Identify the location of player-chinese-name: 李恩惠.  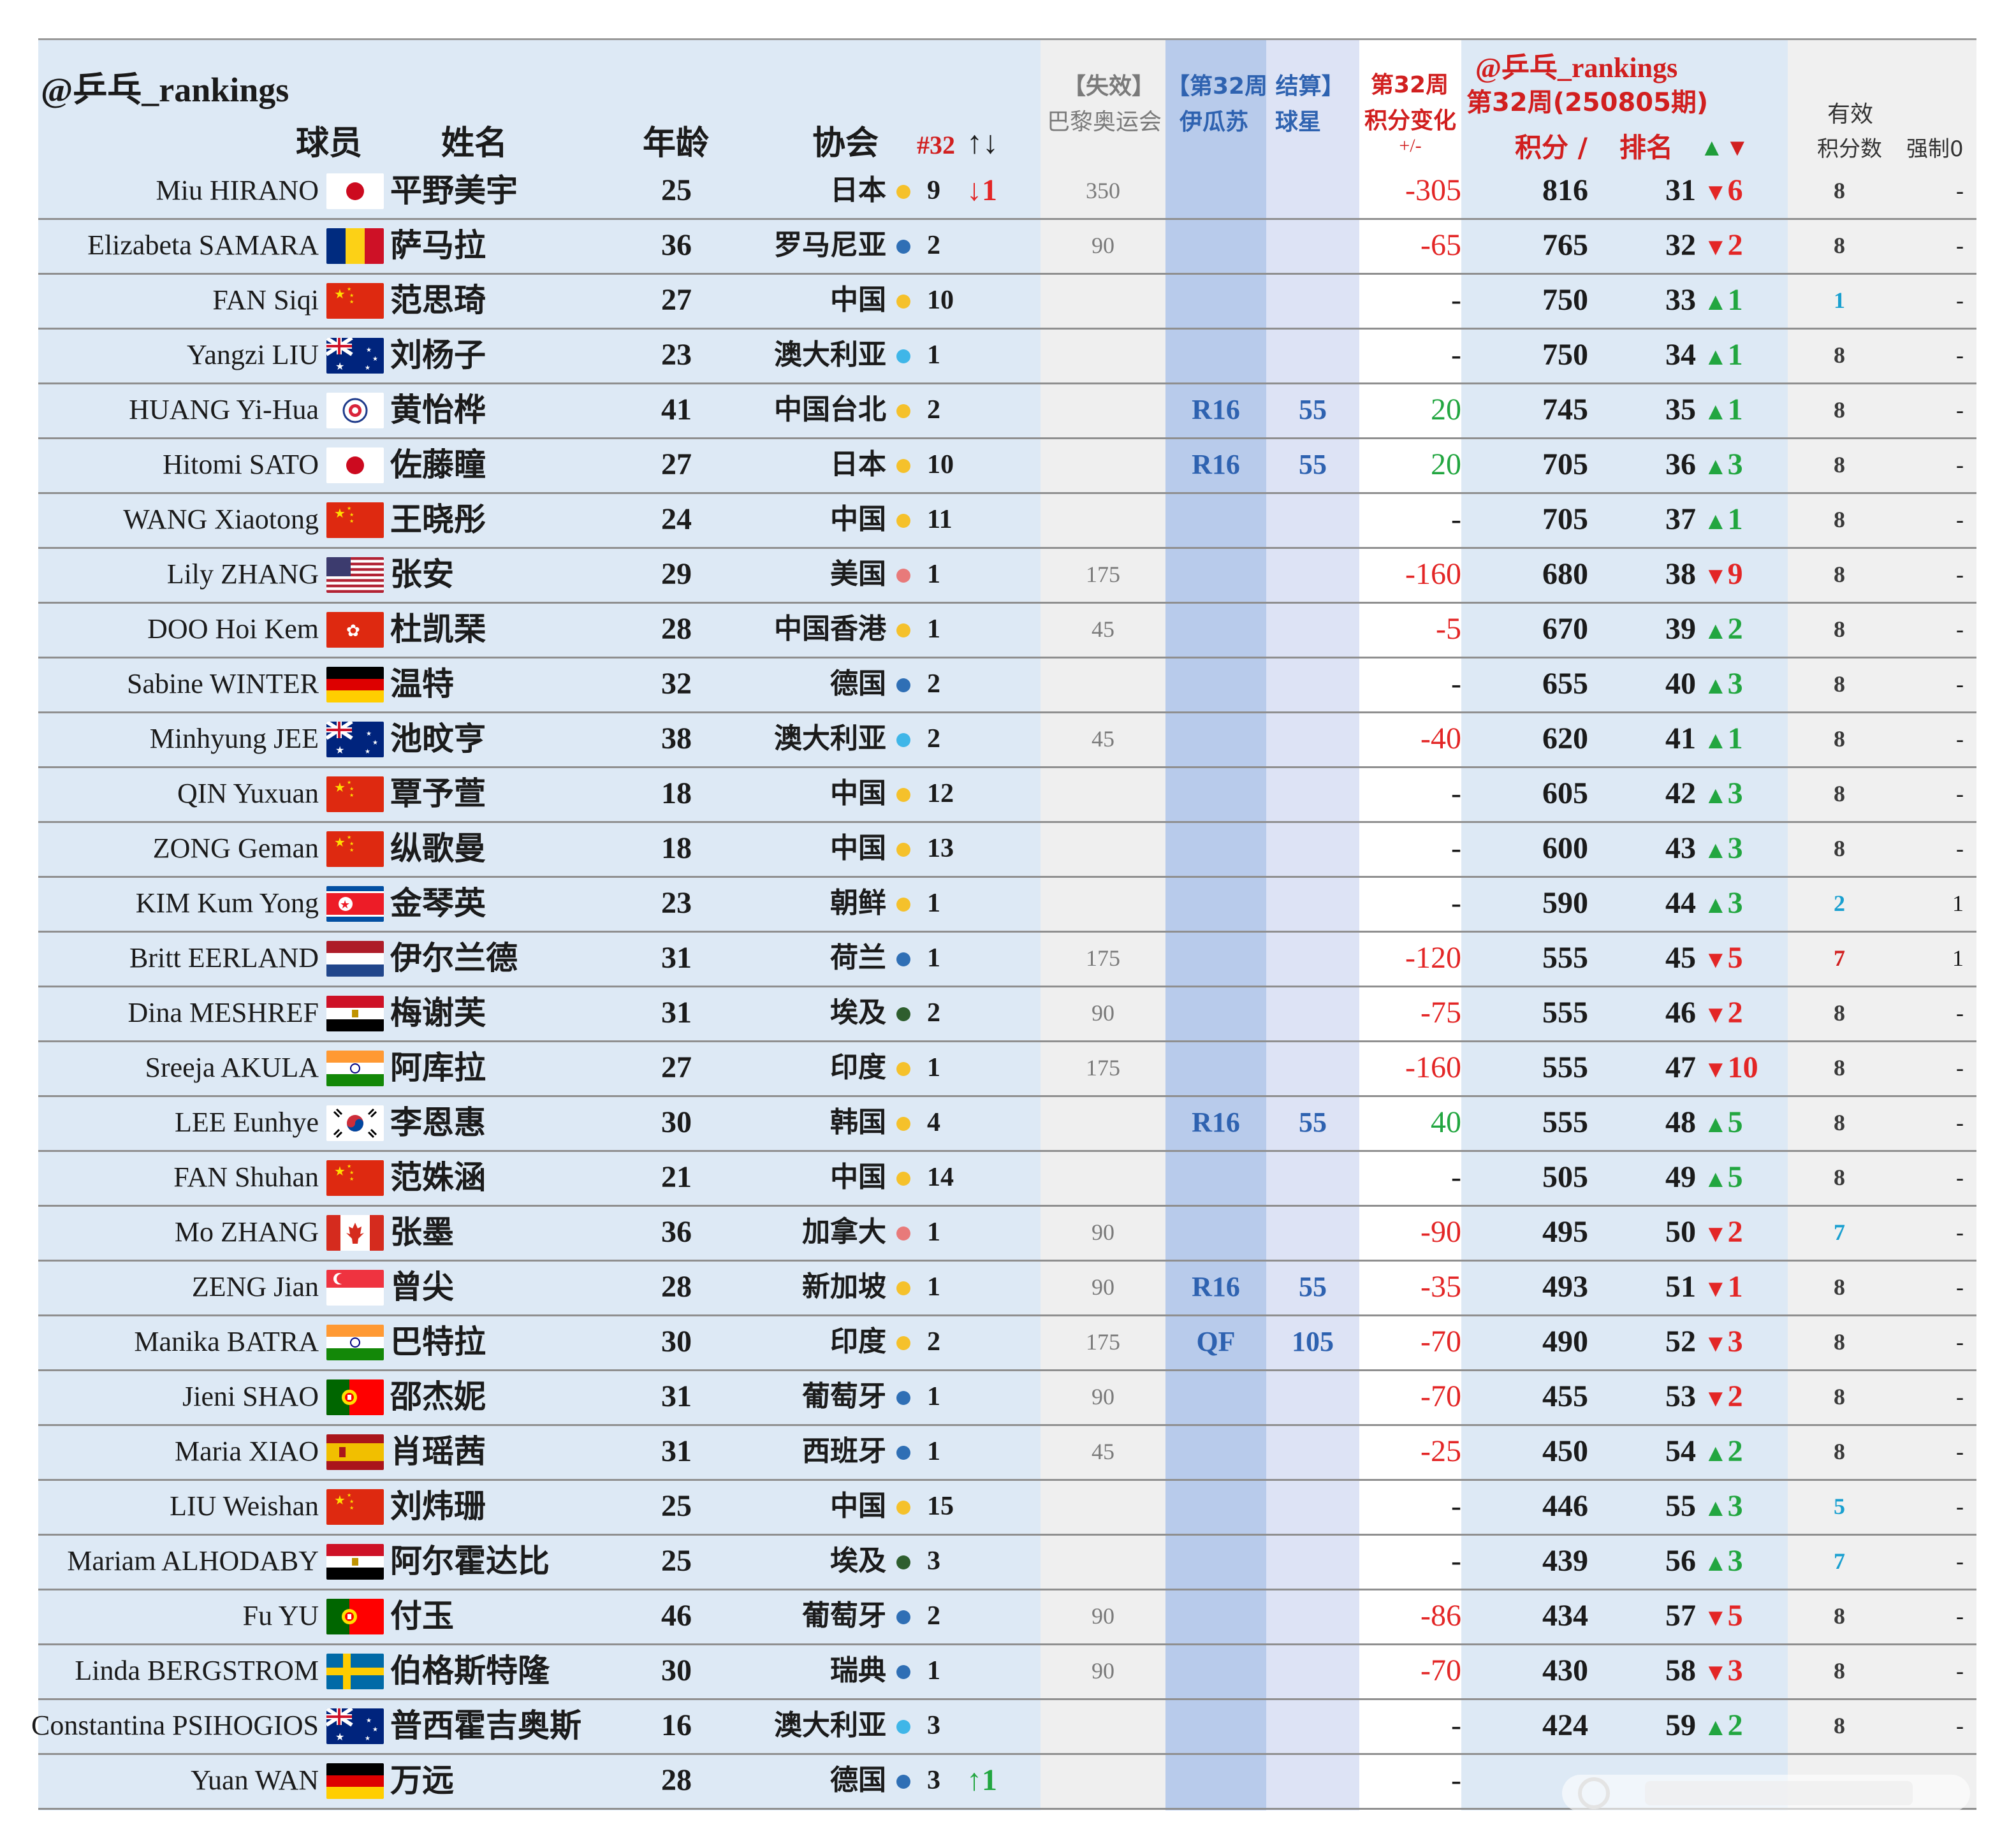
(438, 1122).